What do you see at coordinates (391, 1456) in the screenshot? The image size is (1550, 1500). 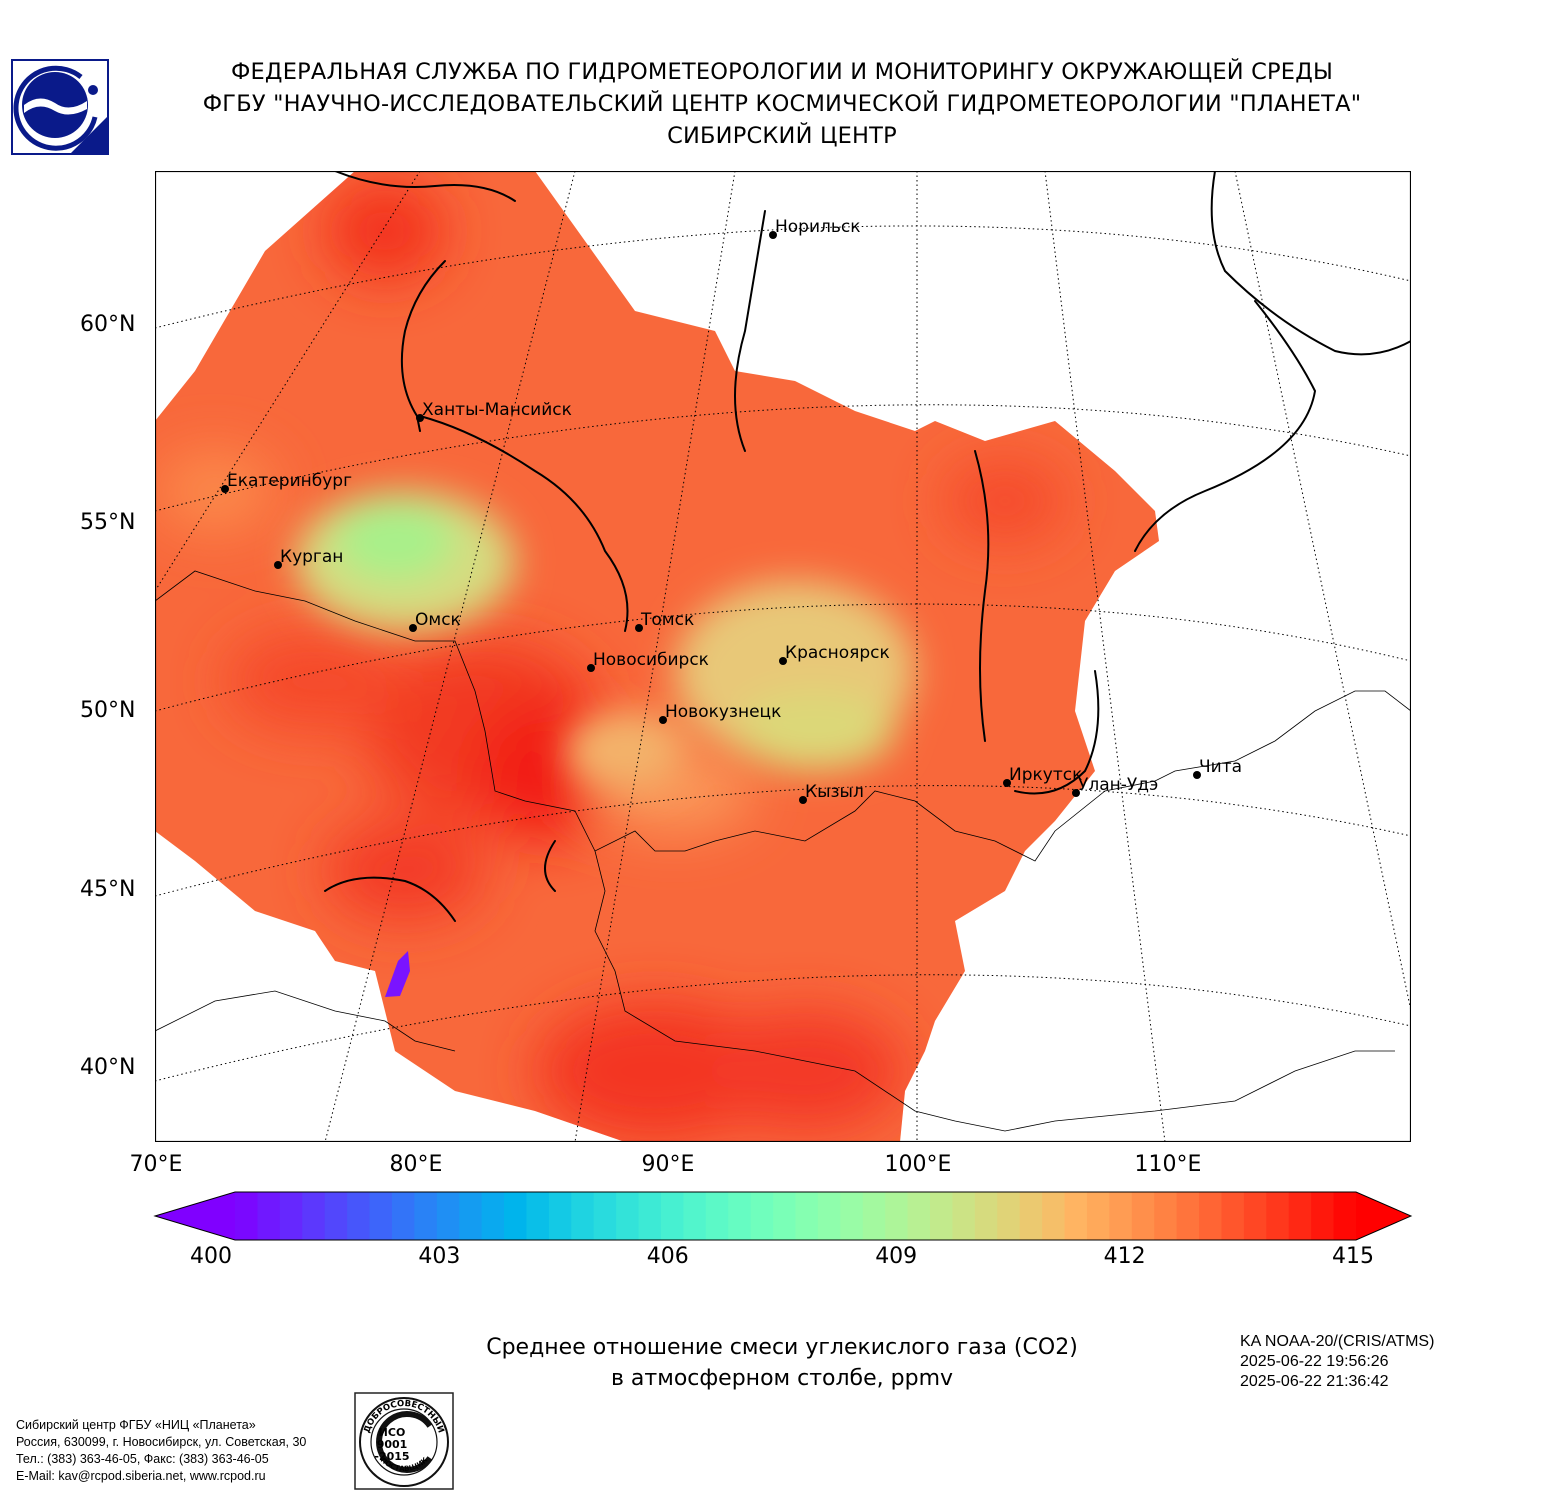 I see `iso-line-3: -2015` at bounding box center [391, 1456].